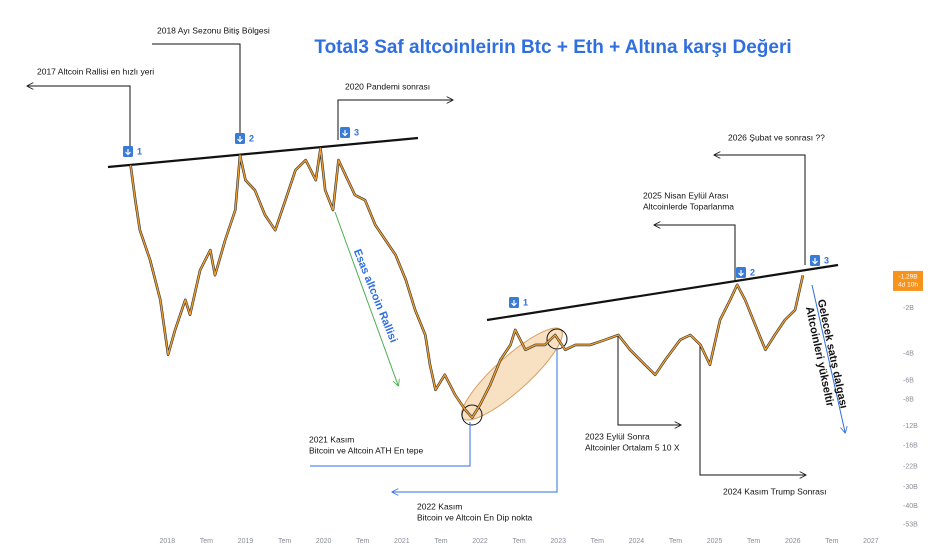 The width and height of the screenshot is (932, 550). I want to click on x-tick-label: 2026, so click(793, 541).